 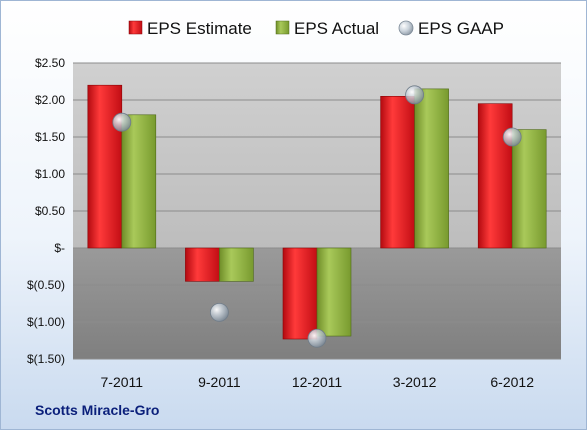 I want to click on y-tick-label: $2.00, so click(x=50, y=100).